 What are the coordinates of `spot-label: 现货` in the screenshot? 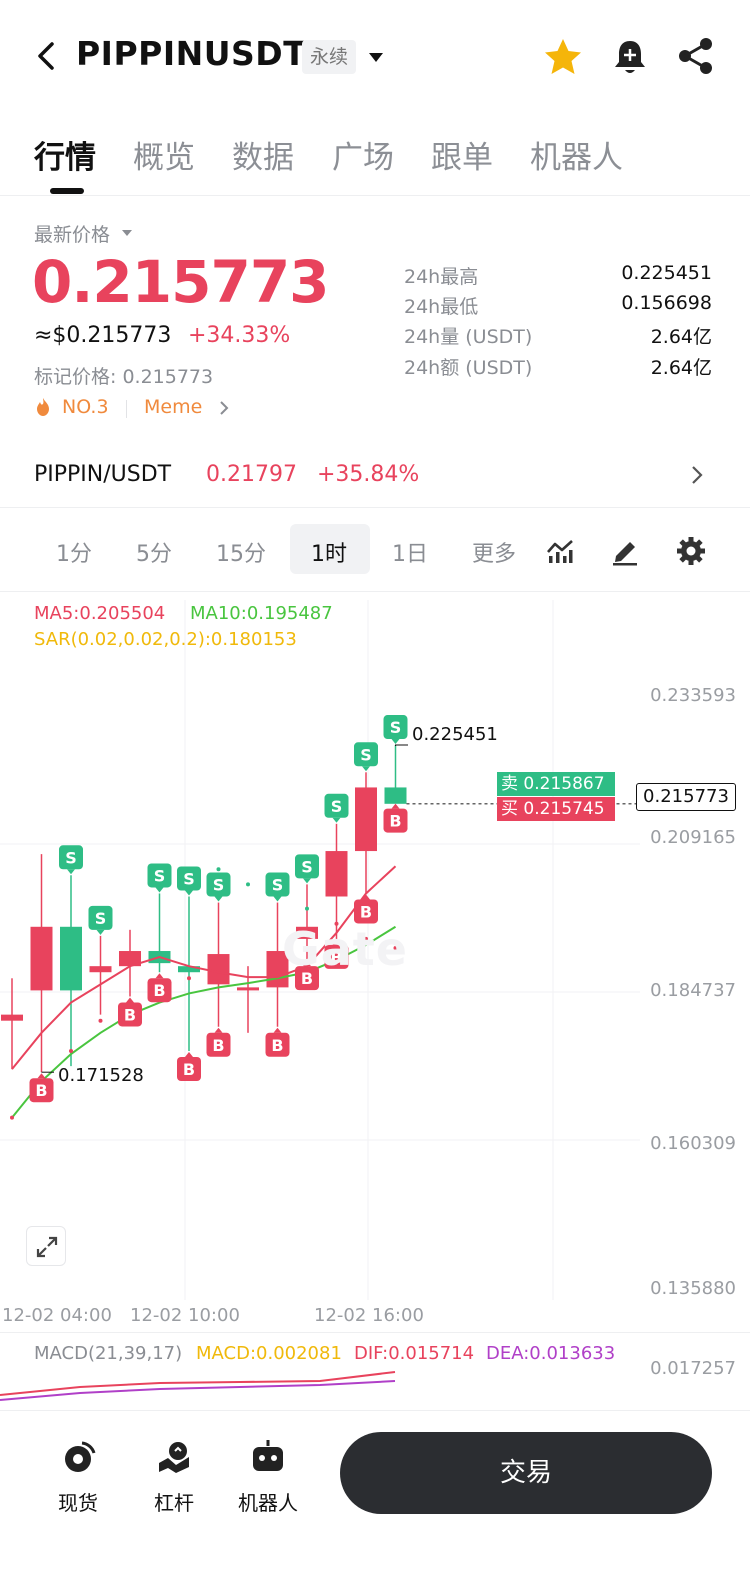 It's located at (78, 1503).